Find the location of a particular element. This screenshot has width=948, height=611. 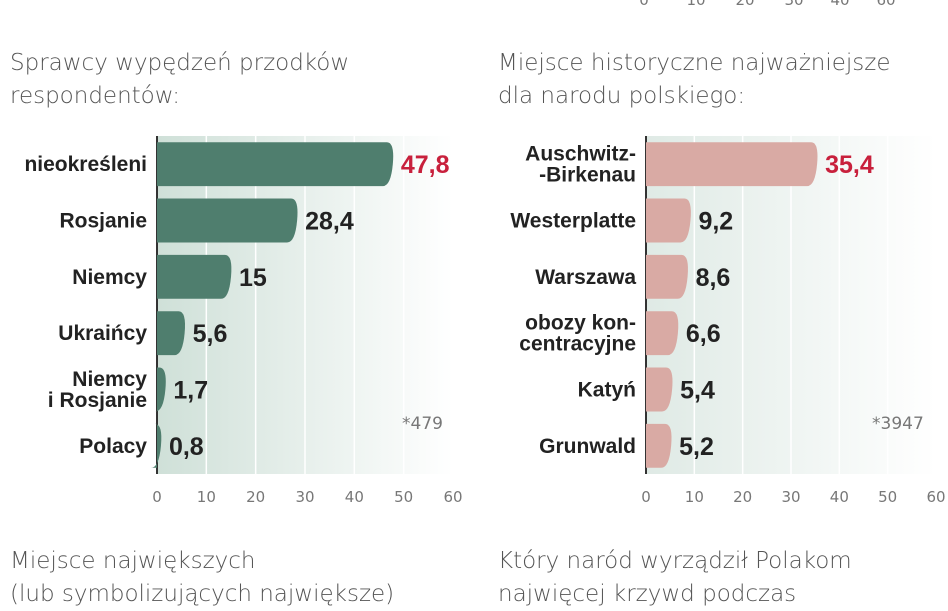

category-label: Polacy is located at coordinates (113, 446).